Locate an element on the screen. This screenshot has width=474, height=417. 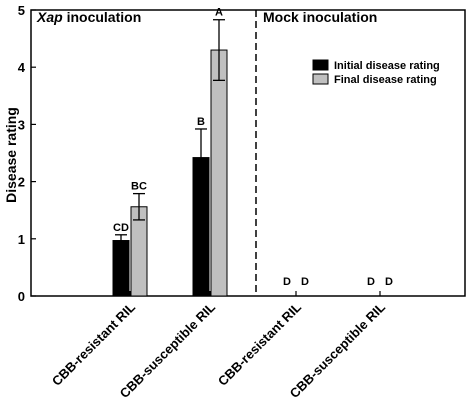
x-category-label: CBB-susceptible RIL is located at coordinates (338, 350).